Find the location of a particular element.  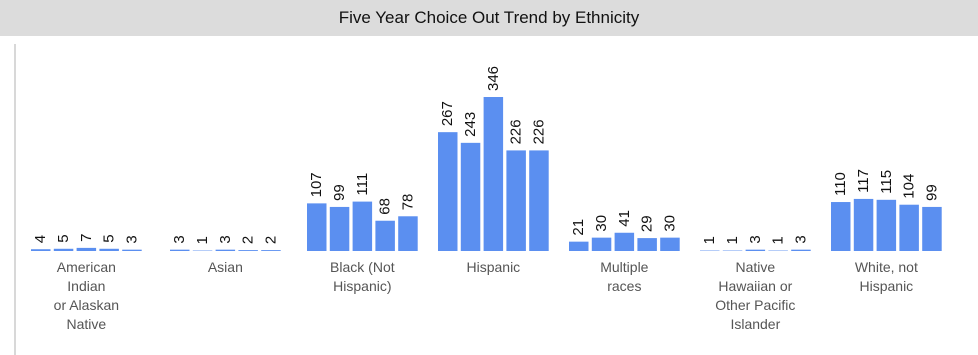

bar-value-label: 110 is located at coordinates (840, 184).